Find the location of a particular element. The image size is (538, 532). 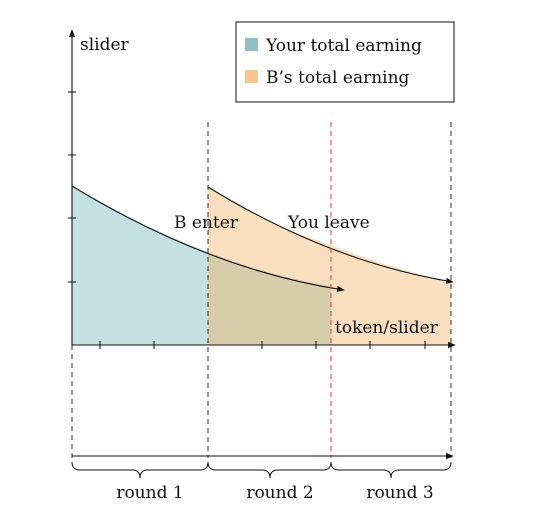

round-1-label: round 1 is located at coordinates (149, 493).